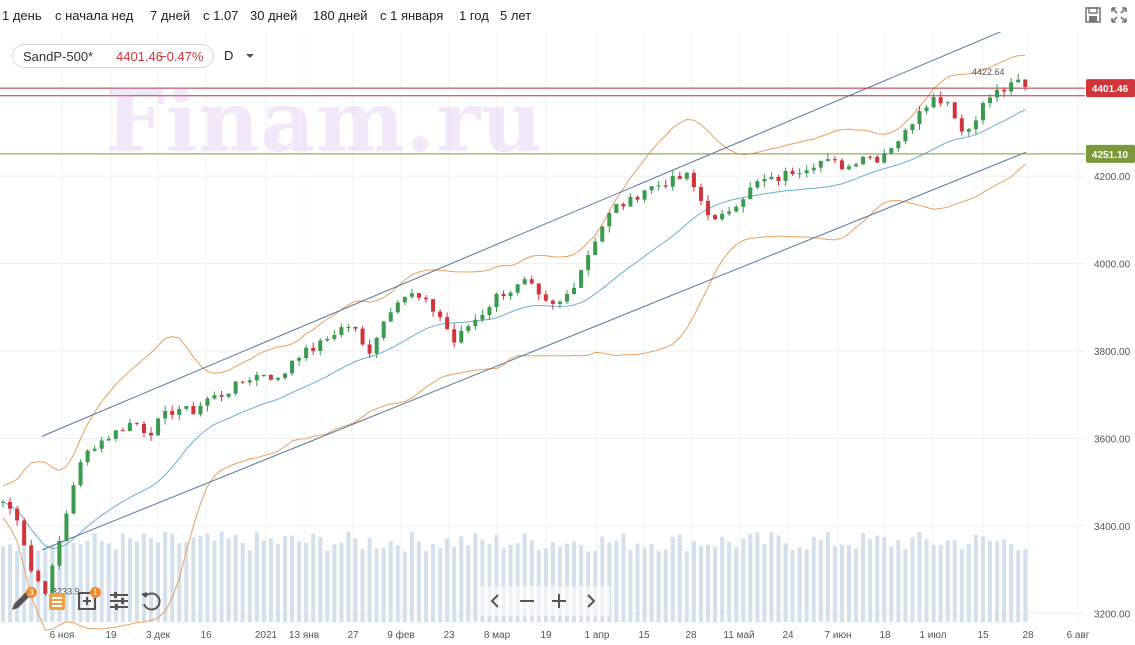 This screenshot has height=645, width=1135. What do you see at coordinates (62, 635) in the screenshot?
I see `x-tick-label: 6 ноя` at bounding box center [62, 635].